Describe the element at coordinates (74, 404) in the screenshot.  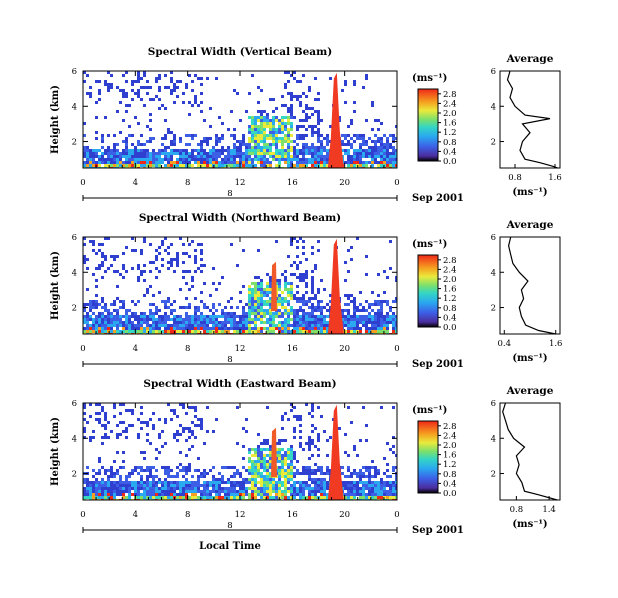
I see `y-tick-label: 6` at that location.